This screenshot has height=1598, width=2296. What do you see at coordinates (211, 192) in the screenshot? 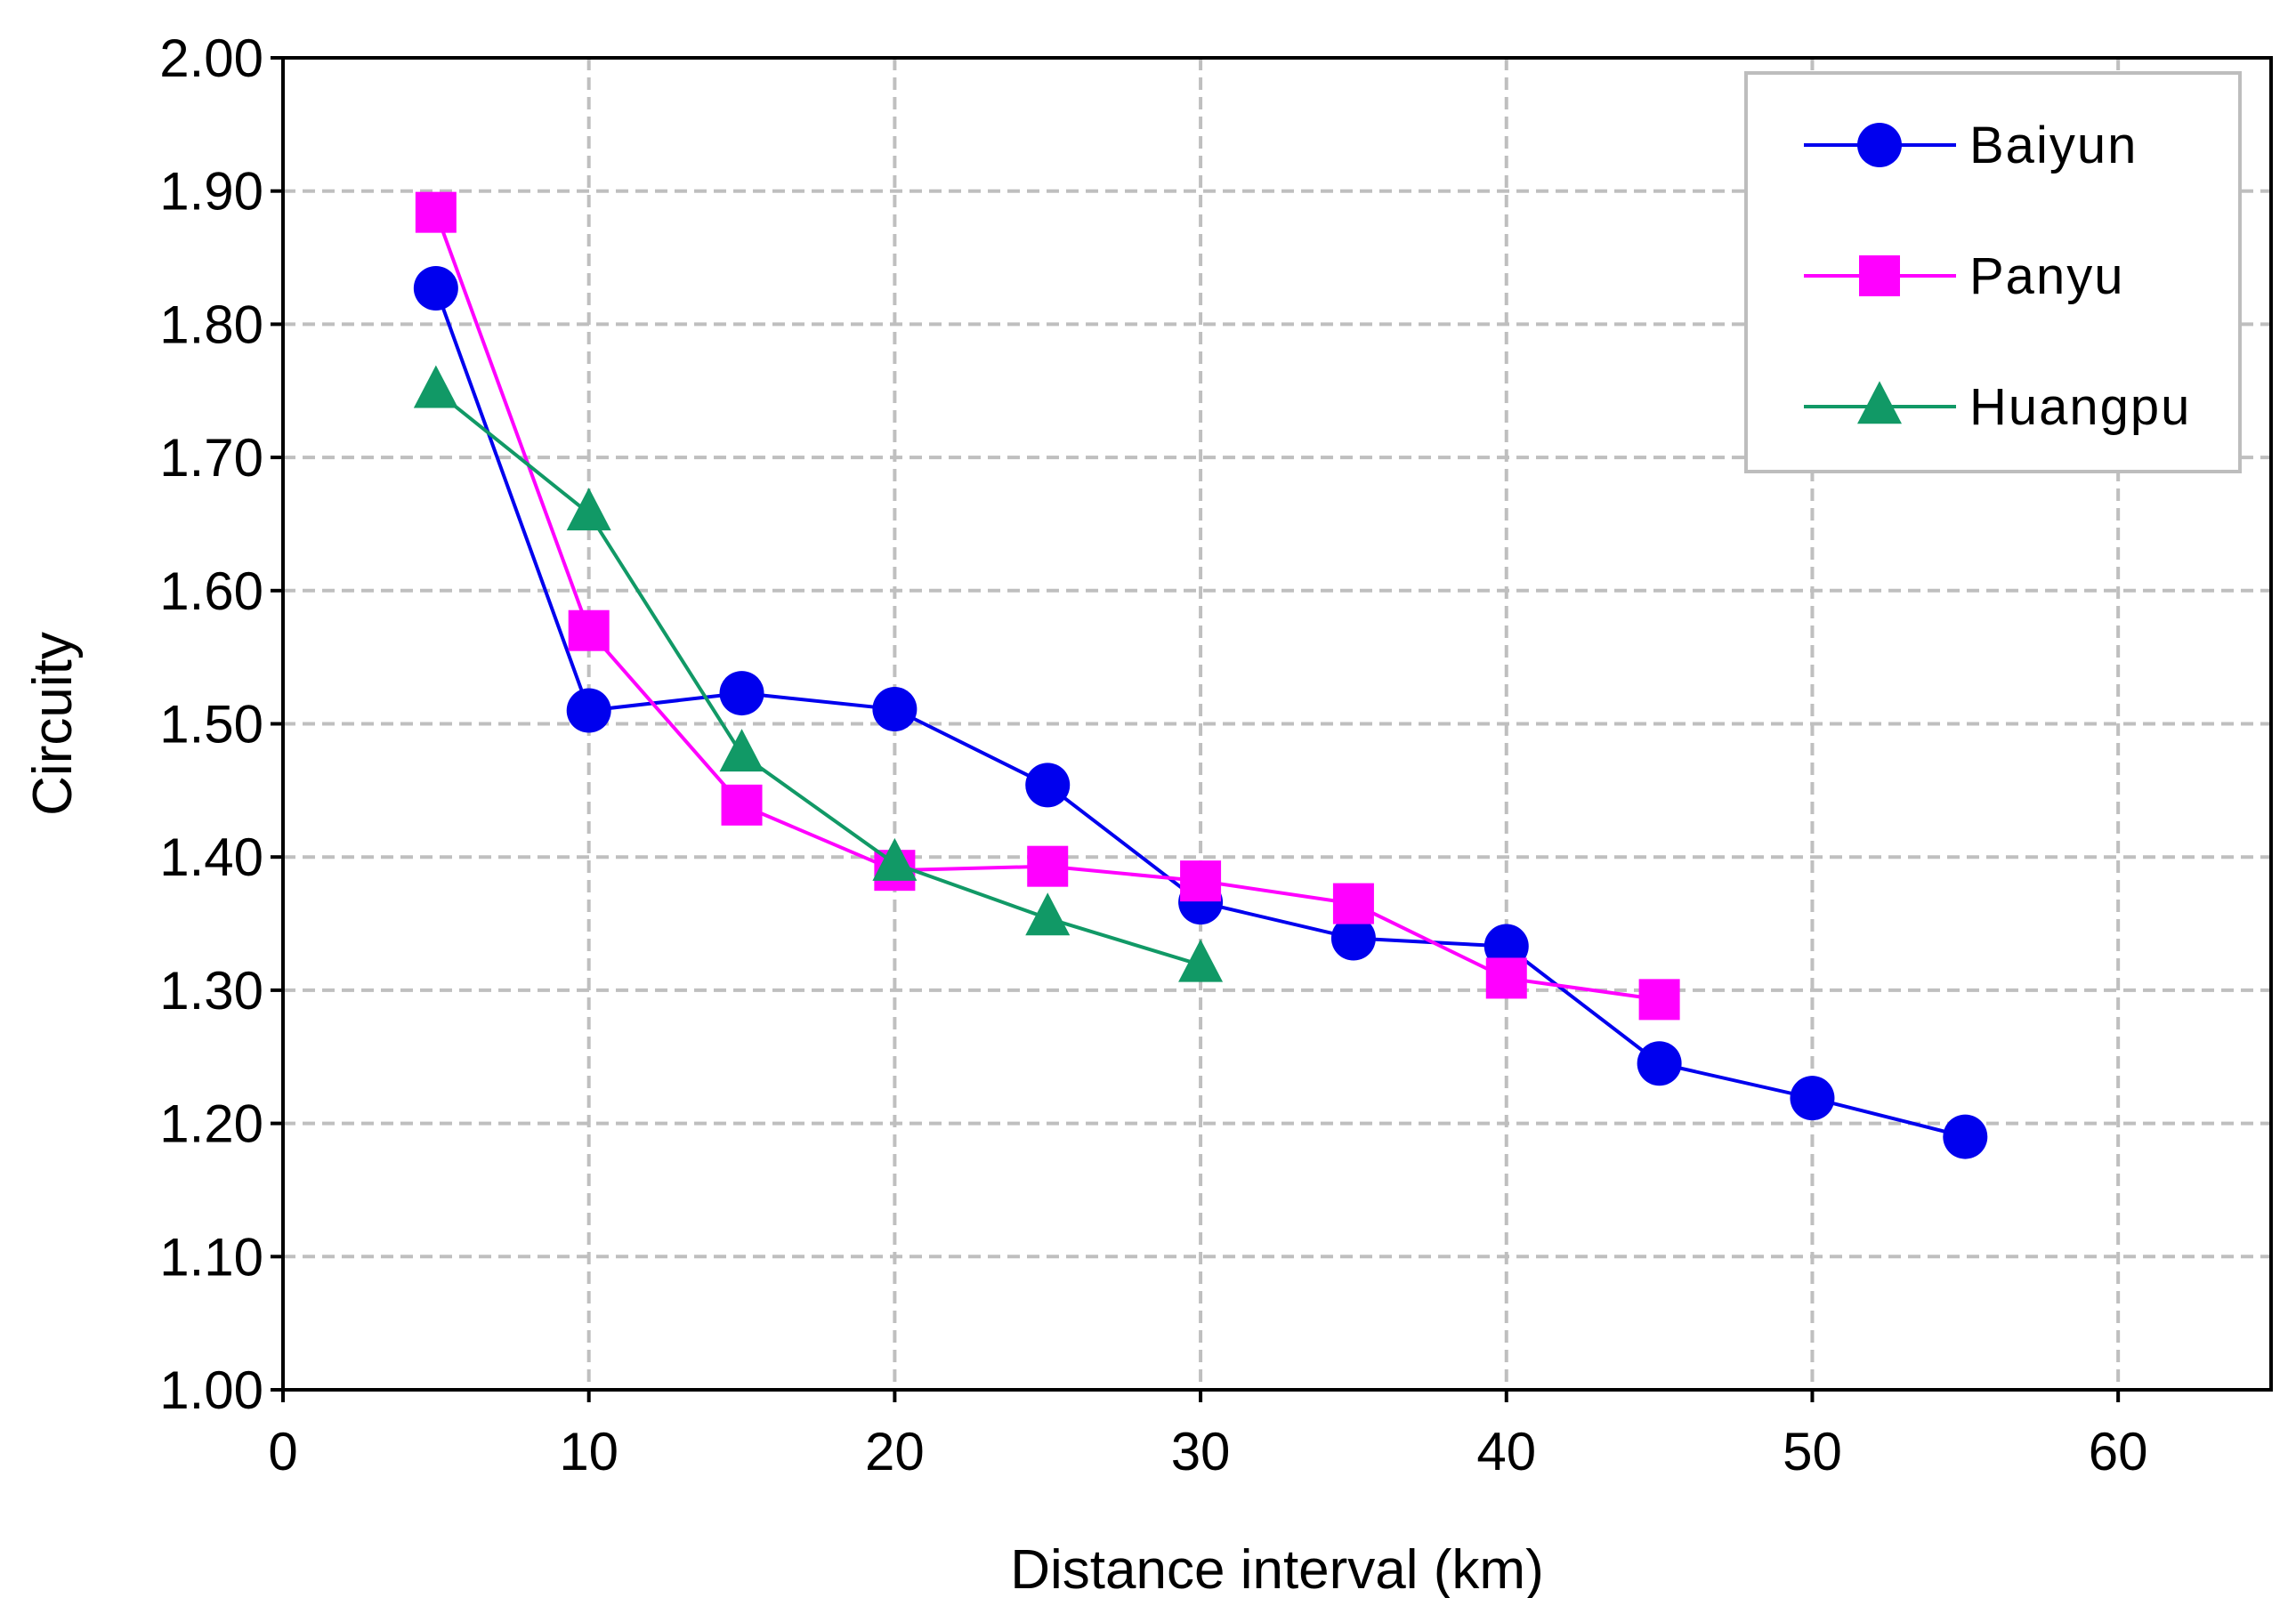
I see `y-tick-label: 1.90` at bounding box center [211, 192].